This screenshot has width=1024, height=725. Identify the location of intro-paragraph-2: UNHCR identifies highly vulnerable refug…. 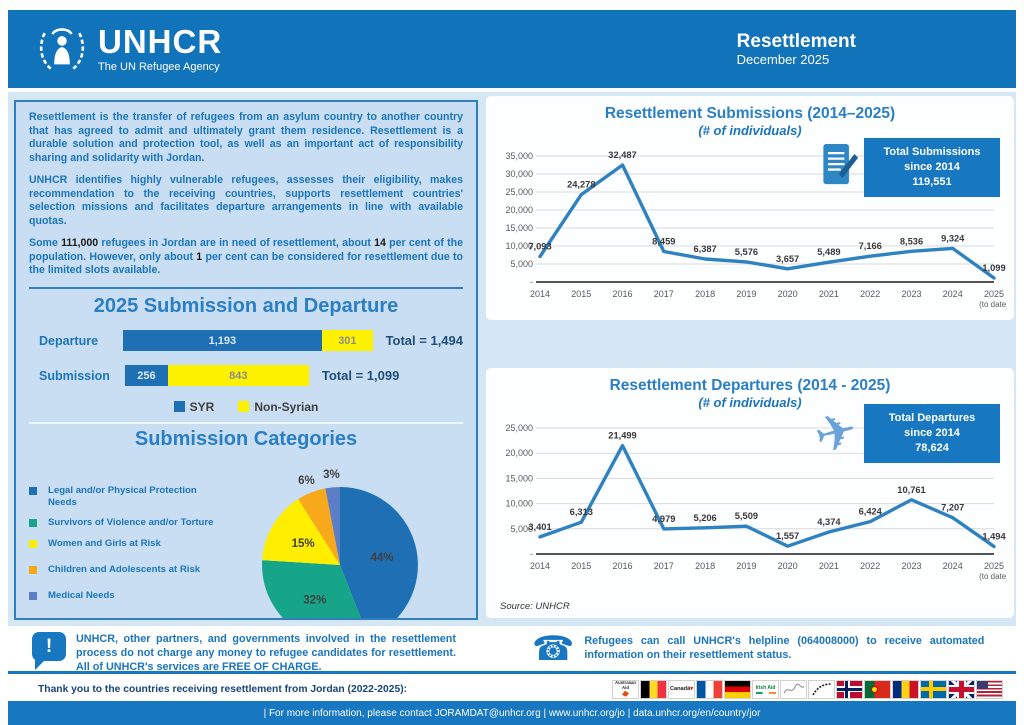
(246, 200).